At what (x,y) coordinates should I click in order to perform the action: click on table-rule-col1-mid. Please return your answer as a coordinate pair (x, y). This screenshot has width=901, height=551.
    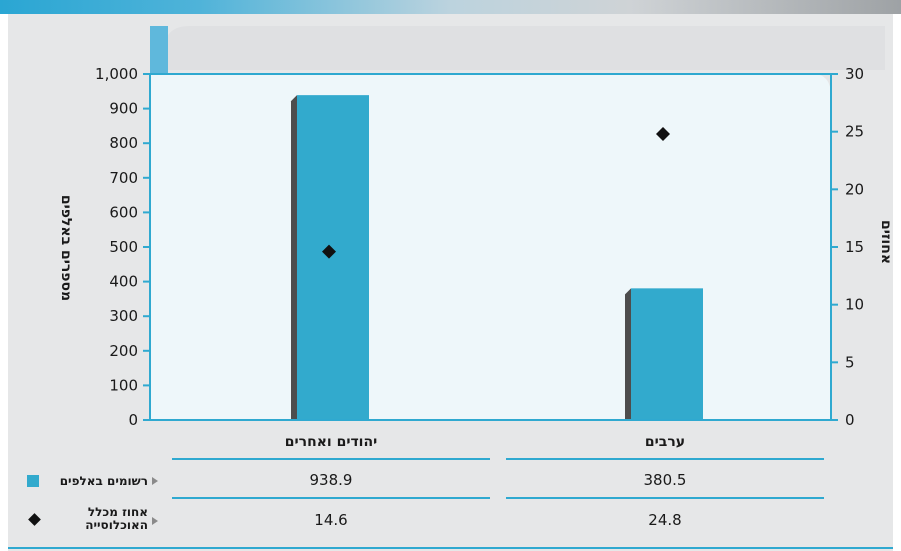
    Looking at the image, I should click on (331, 498).